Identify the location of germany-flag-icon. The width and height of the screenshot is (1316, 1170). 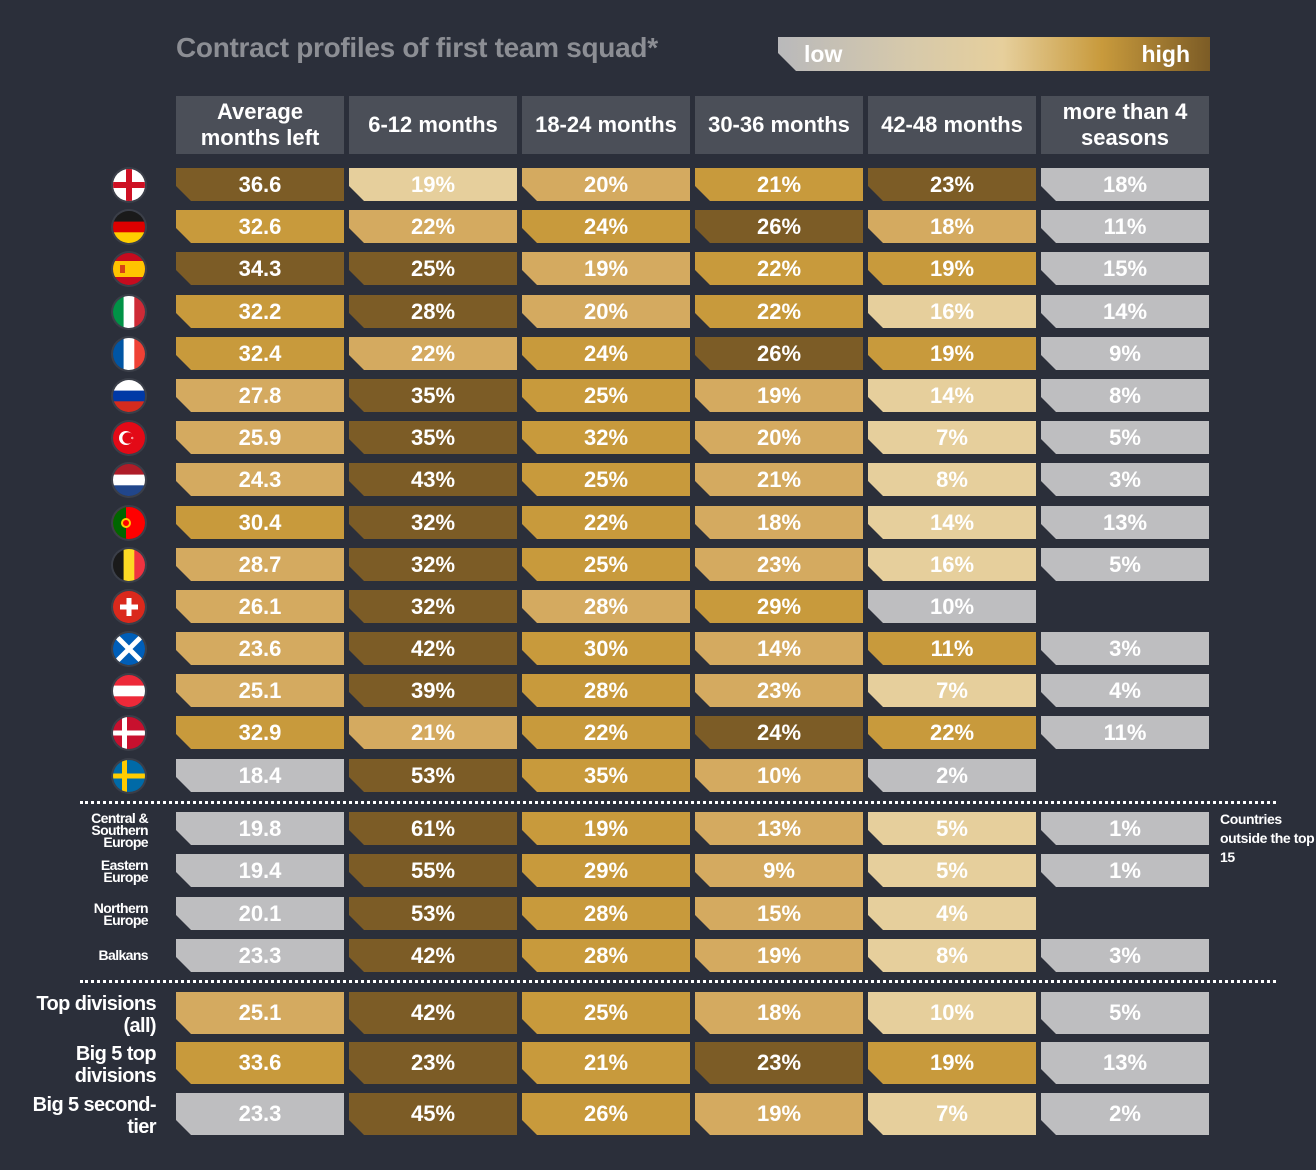
(129, 226).